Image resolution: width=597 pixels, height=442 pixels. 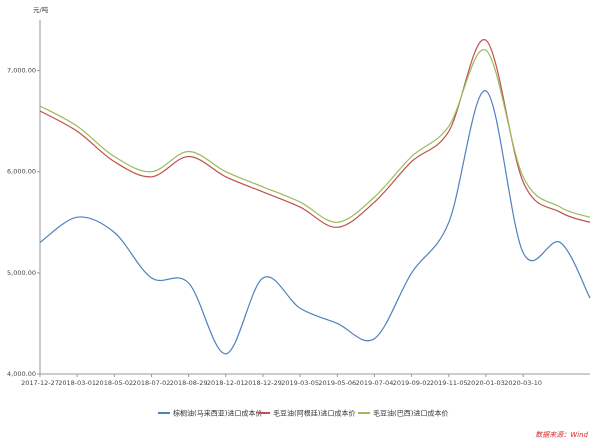 What do you see at coordinates (21, 172) in the screenshot?
I see `y-tick-label: 6,000.00` at bounding box center [21, 172].